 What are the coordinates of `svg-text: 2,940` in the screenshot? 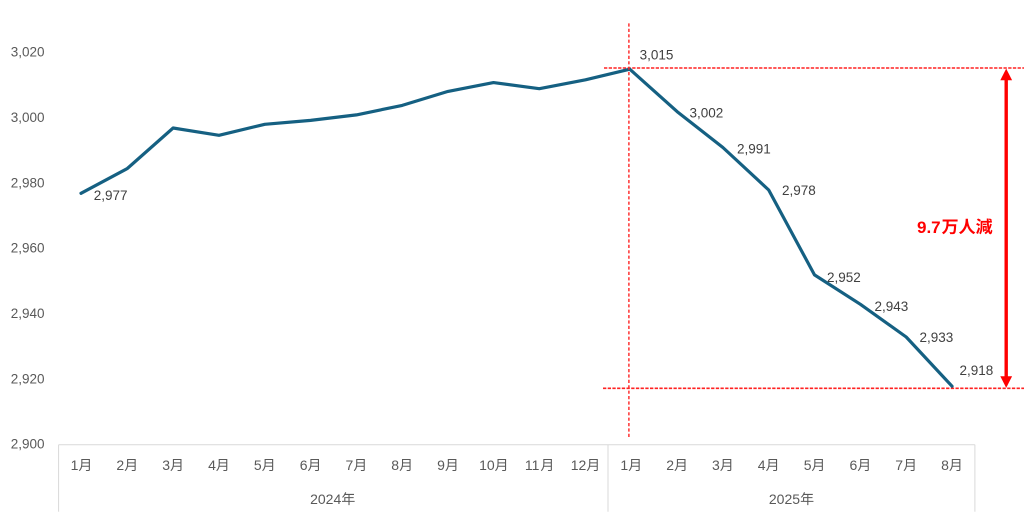 It's located at (28, 313).